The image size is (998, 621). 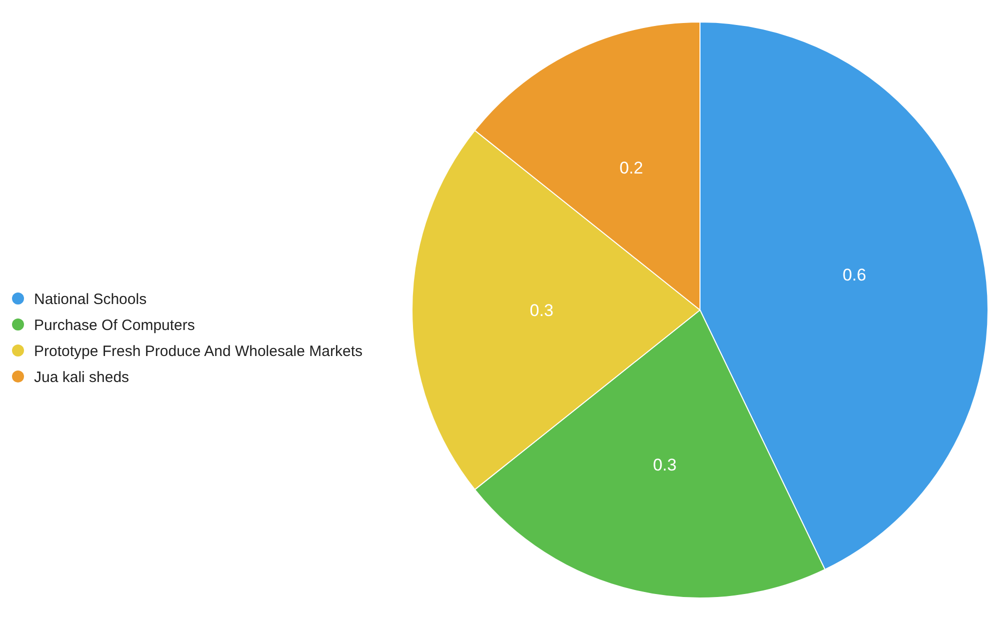 I want to click on data-label: 0.2, so click(x=631, y=168).